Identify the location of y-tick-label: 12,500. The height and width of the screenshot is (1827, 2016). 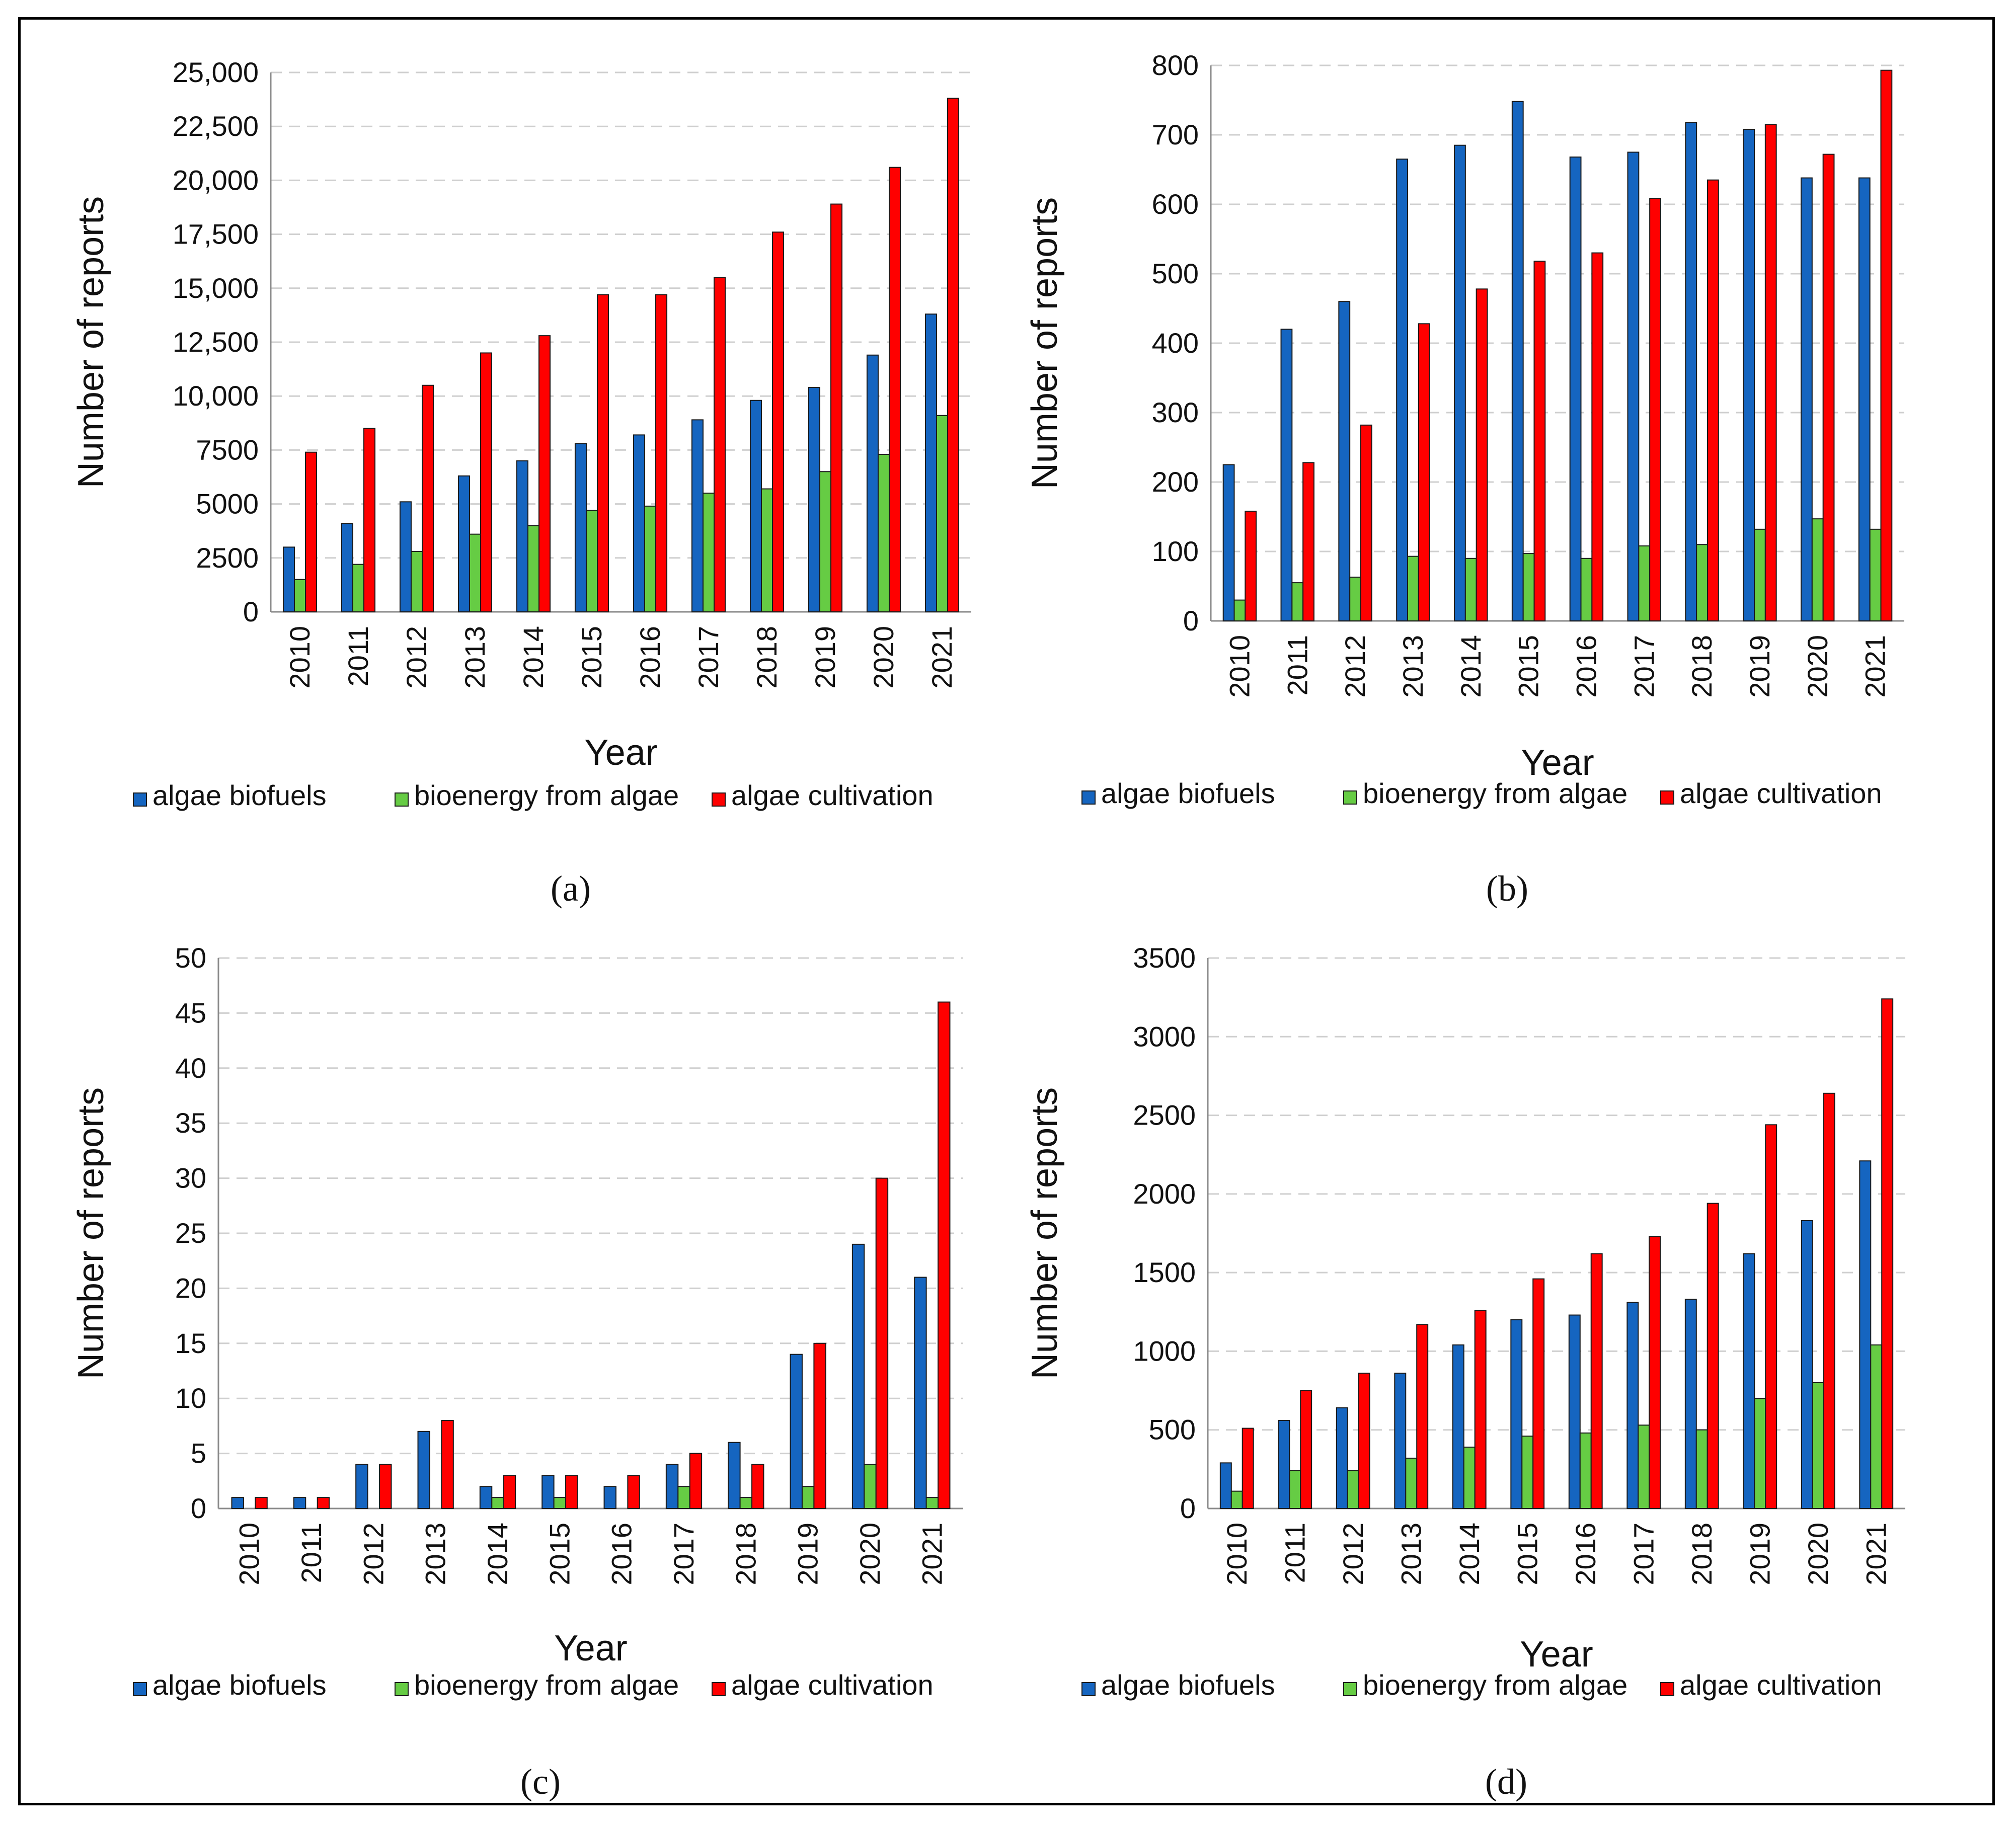
(216, 342).